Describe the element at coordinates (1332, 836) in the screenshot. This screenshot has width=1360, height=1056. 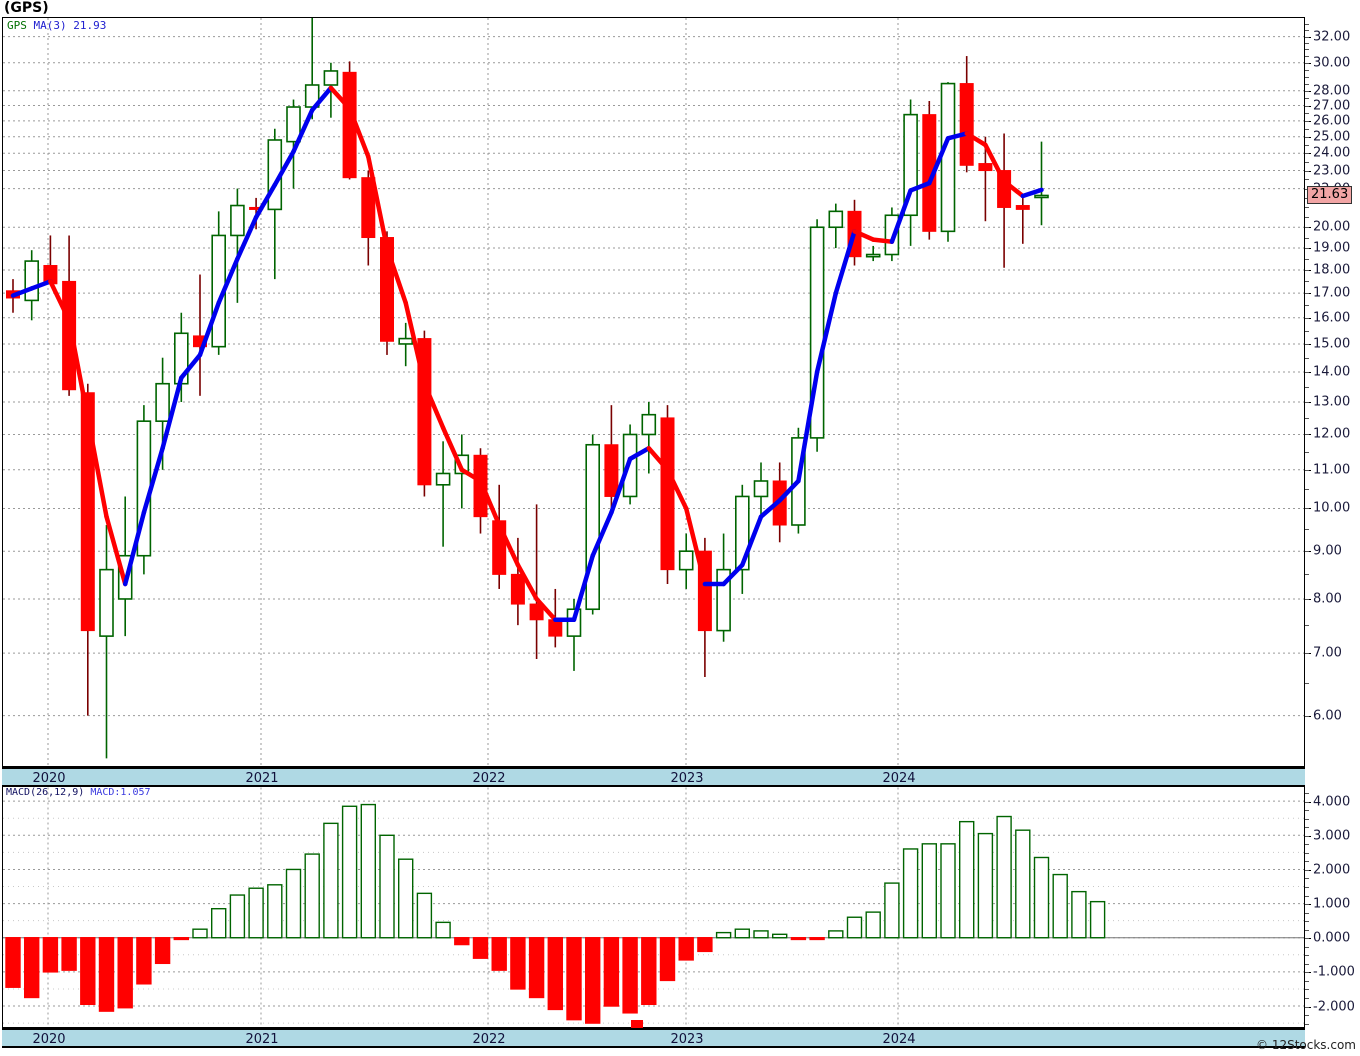
I see `macd-y-axis-label: 3.000` at that location.